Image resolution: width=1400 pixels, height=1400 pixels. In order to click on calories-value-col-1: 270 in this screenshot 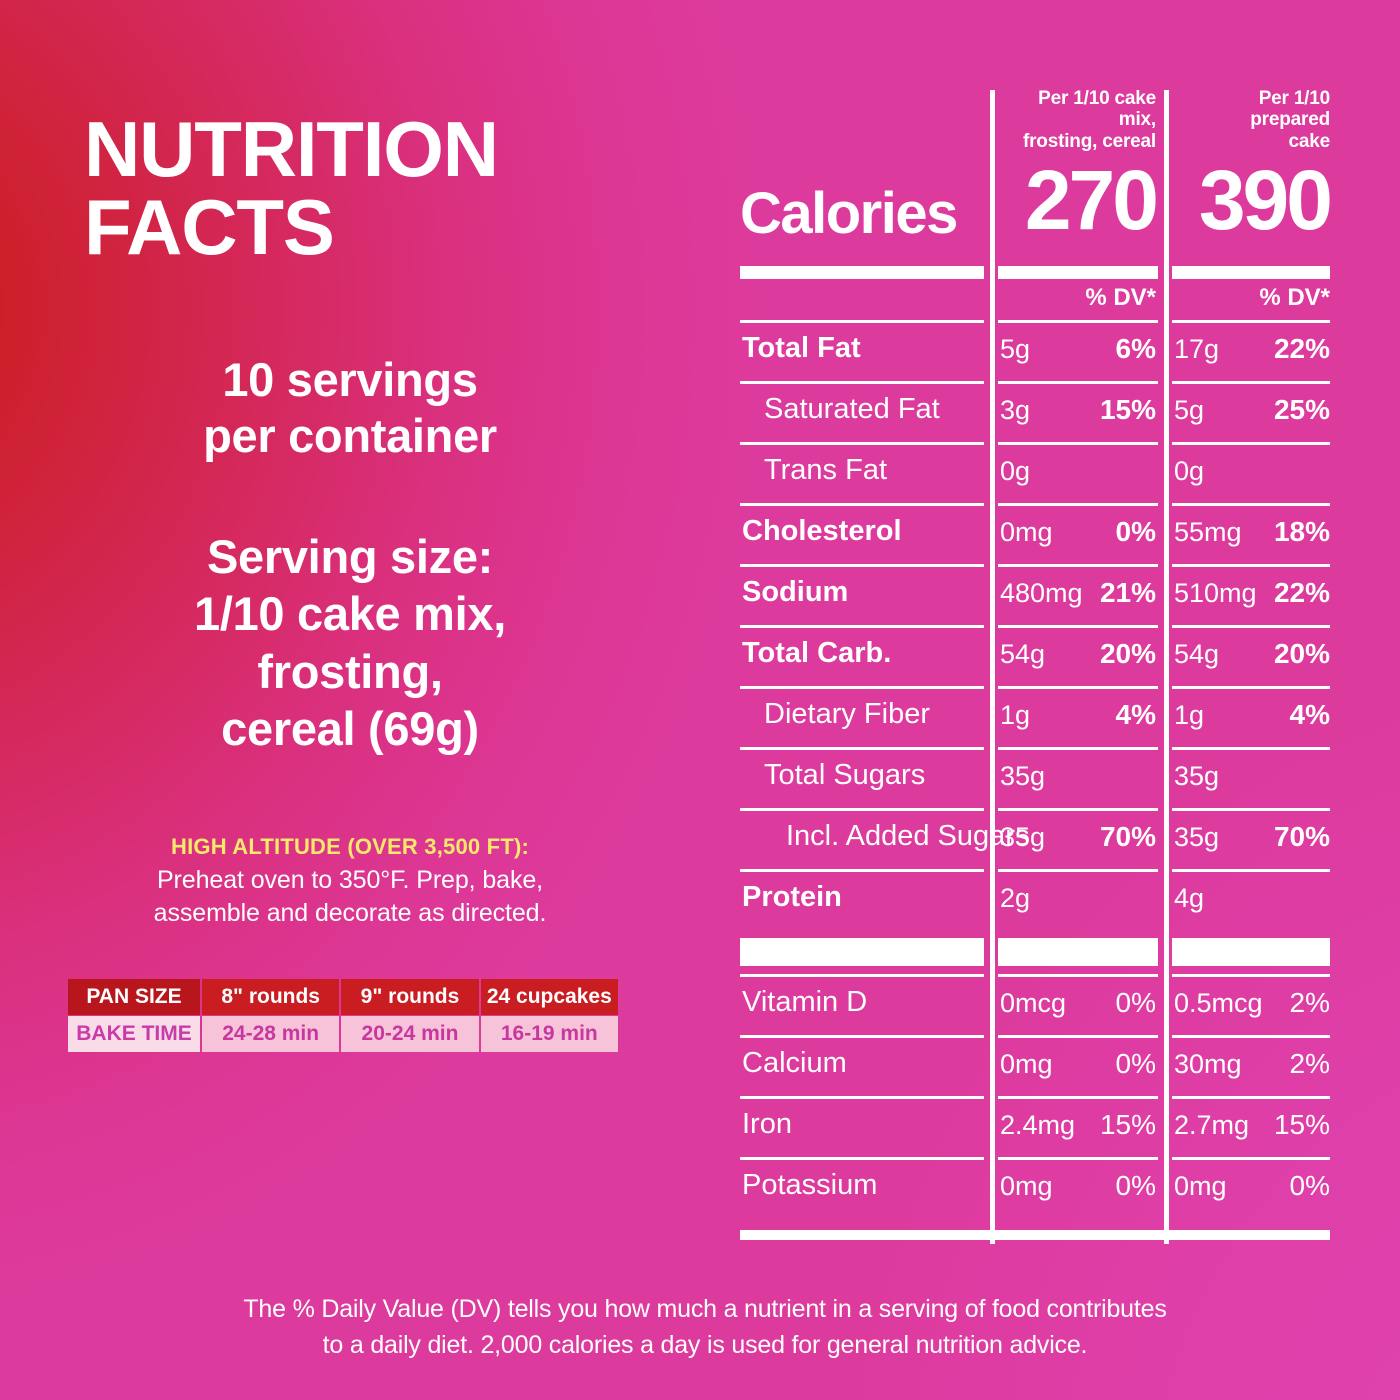, I will do `click(1091, 200)`.